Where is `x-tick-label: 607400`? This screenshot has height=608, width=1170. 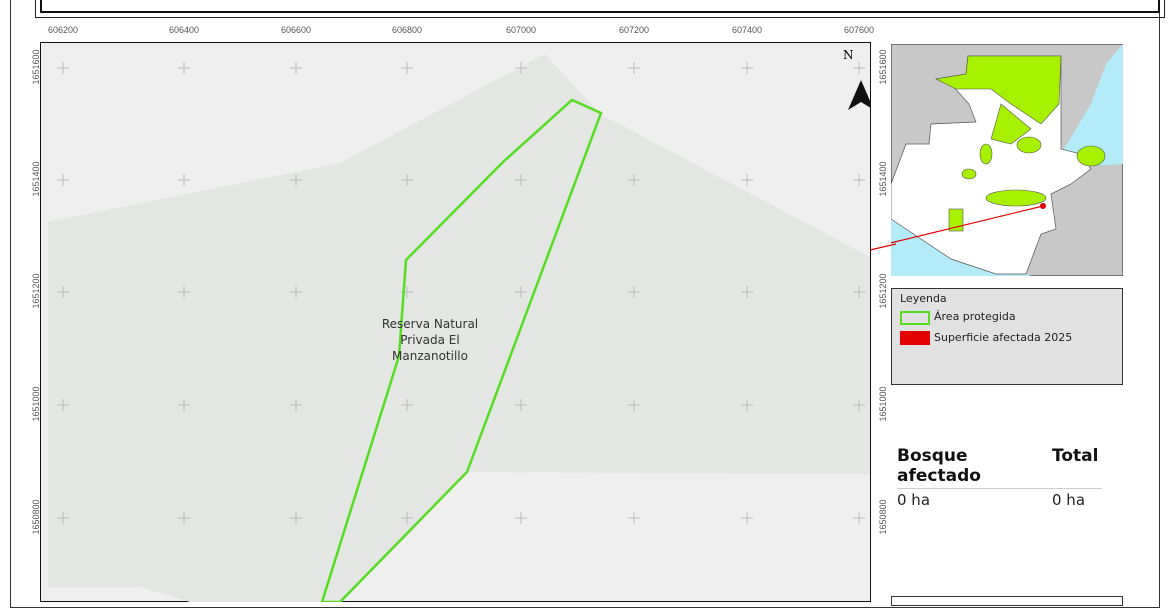 x-tick-label: 607400 is located at coordinates (747, 30).